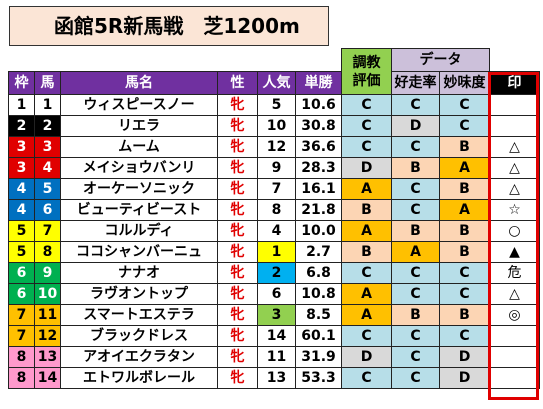  Describe the element at coordinates (318, 315) in the screenshot. I see `win-odds: 8.5` at that location.